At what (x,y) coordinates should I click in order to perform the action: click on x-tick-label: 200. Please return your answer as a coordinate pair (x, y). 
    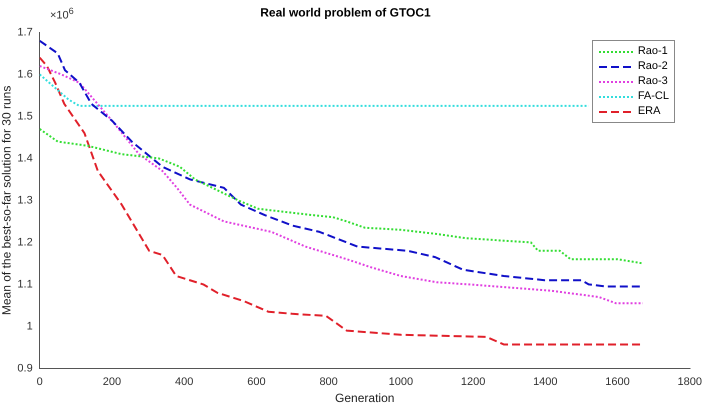
    Looking at the image, I should click on (112, 382).